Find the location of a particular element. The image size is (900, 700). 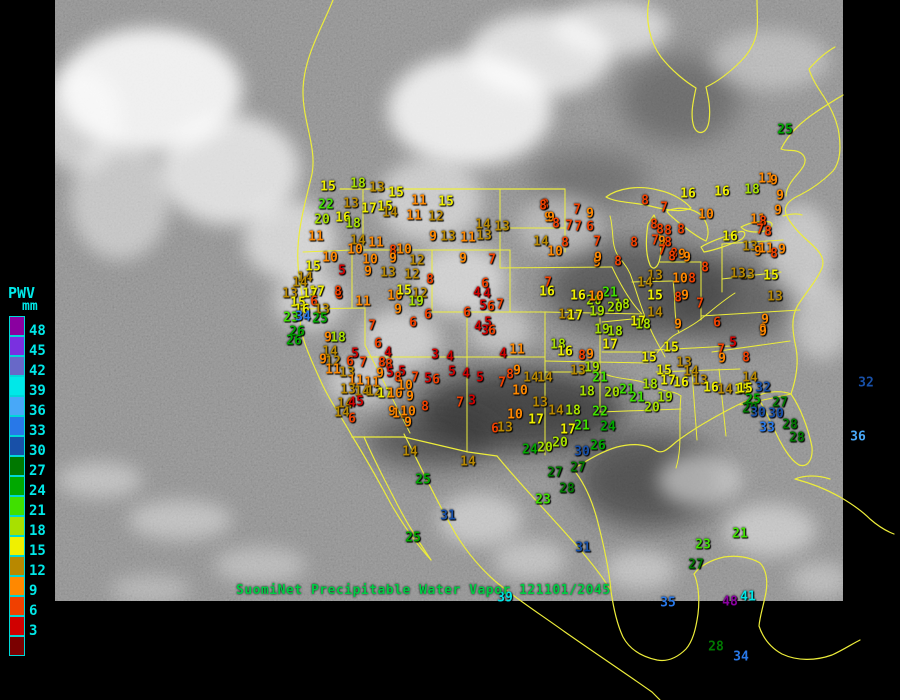

station-pwv-value: 16 is located at coordinates (681, 383).